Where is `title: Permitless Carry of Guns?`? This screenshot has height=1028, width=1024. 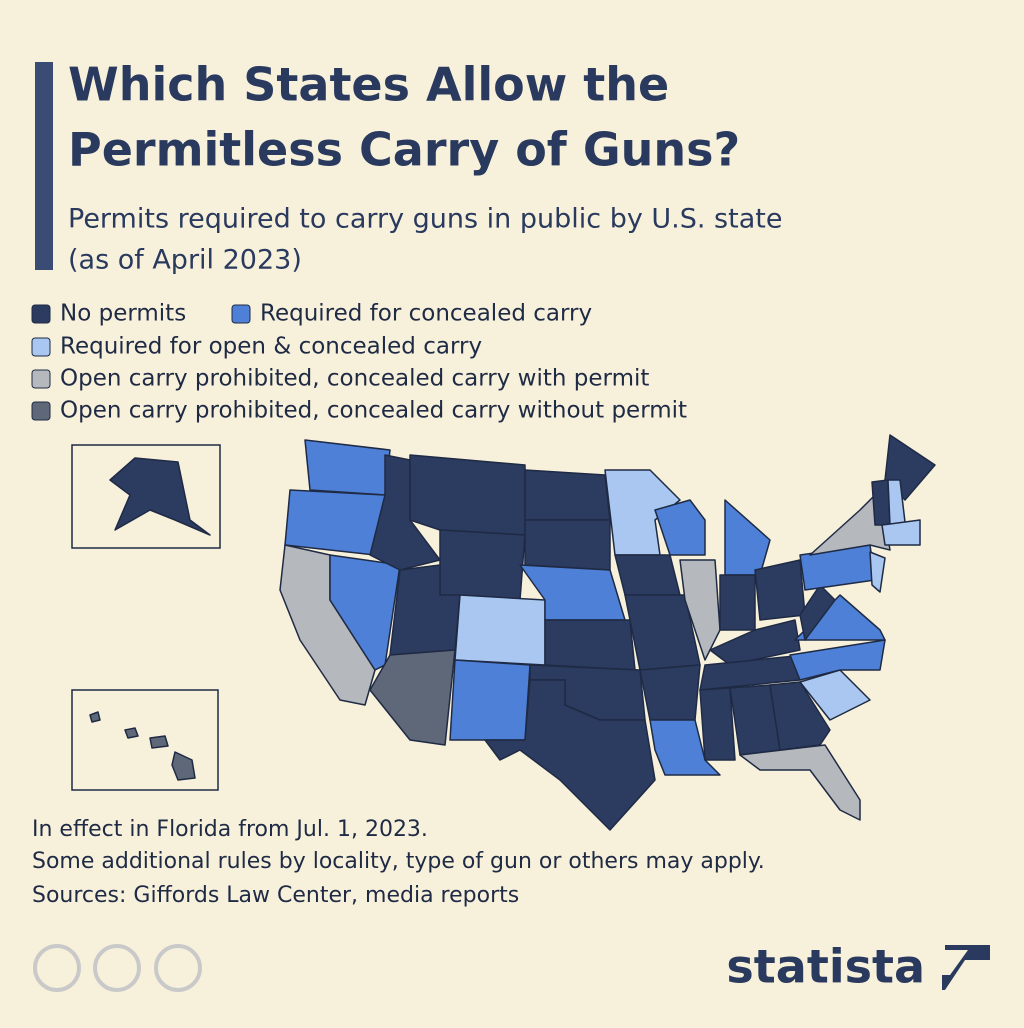 title: Permitless Carry of Guns? is located at coordinates (404, 150).